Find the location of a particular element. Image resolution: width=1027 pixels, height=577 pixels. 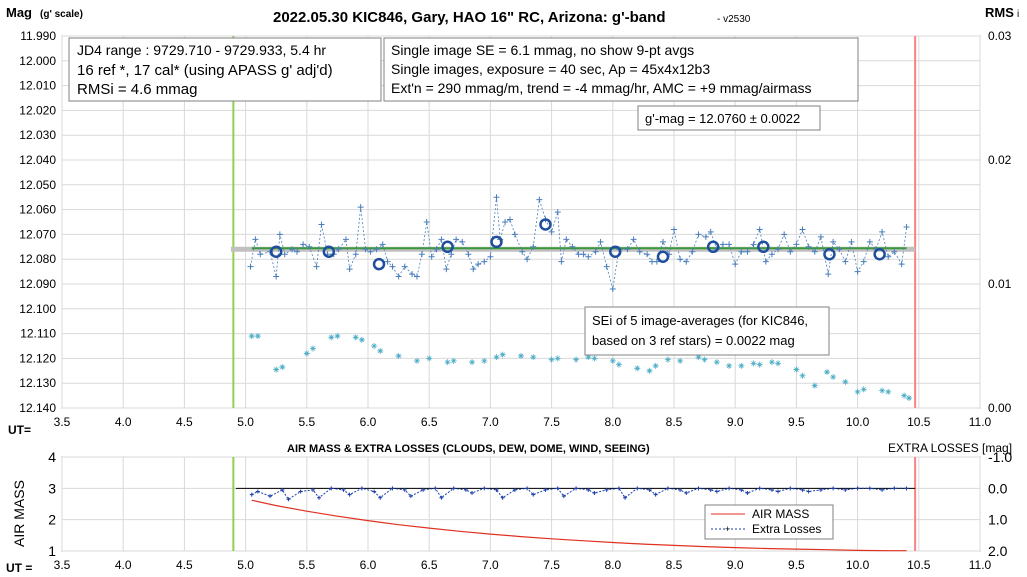

bottom-x-tick-label: 5.5 is located at coordinates (306, 565).